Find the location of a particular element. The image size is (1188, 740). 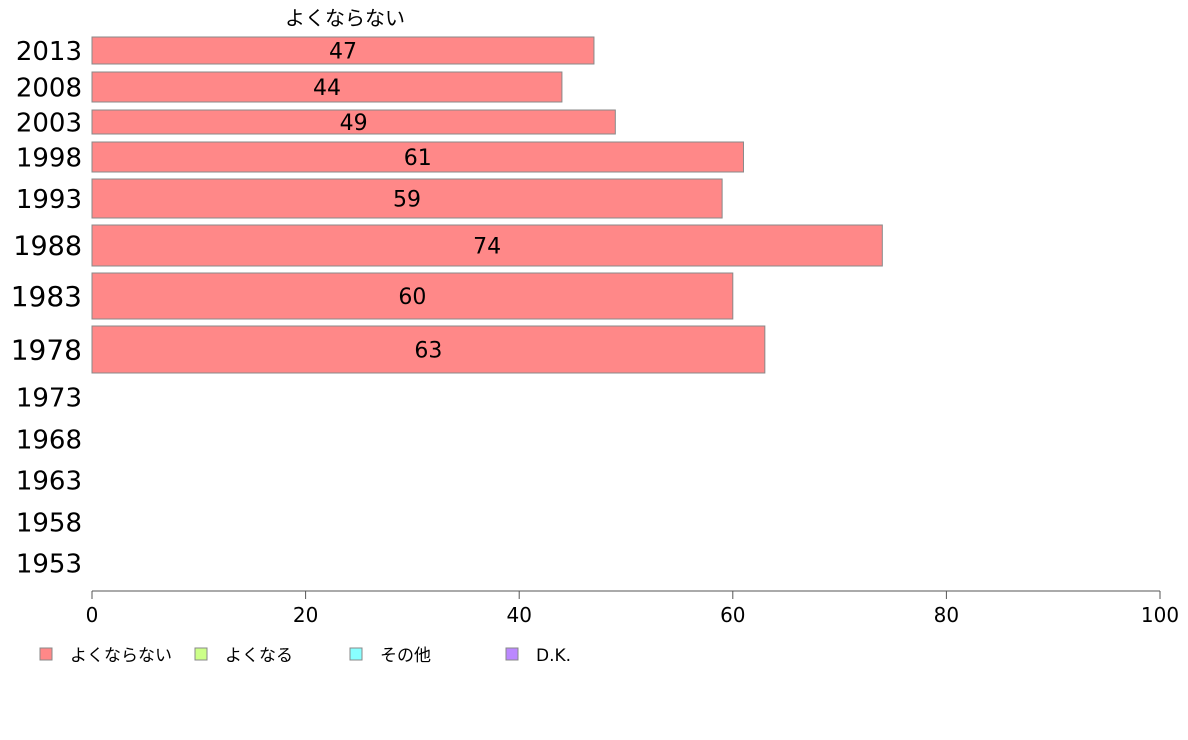

category-label-1973: 1973 is located at coordinates (49, 398).